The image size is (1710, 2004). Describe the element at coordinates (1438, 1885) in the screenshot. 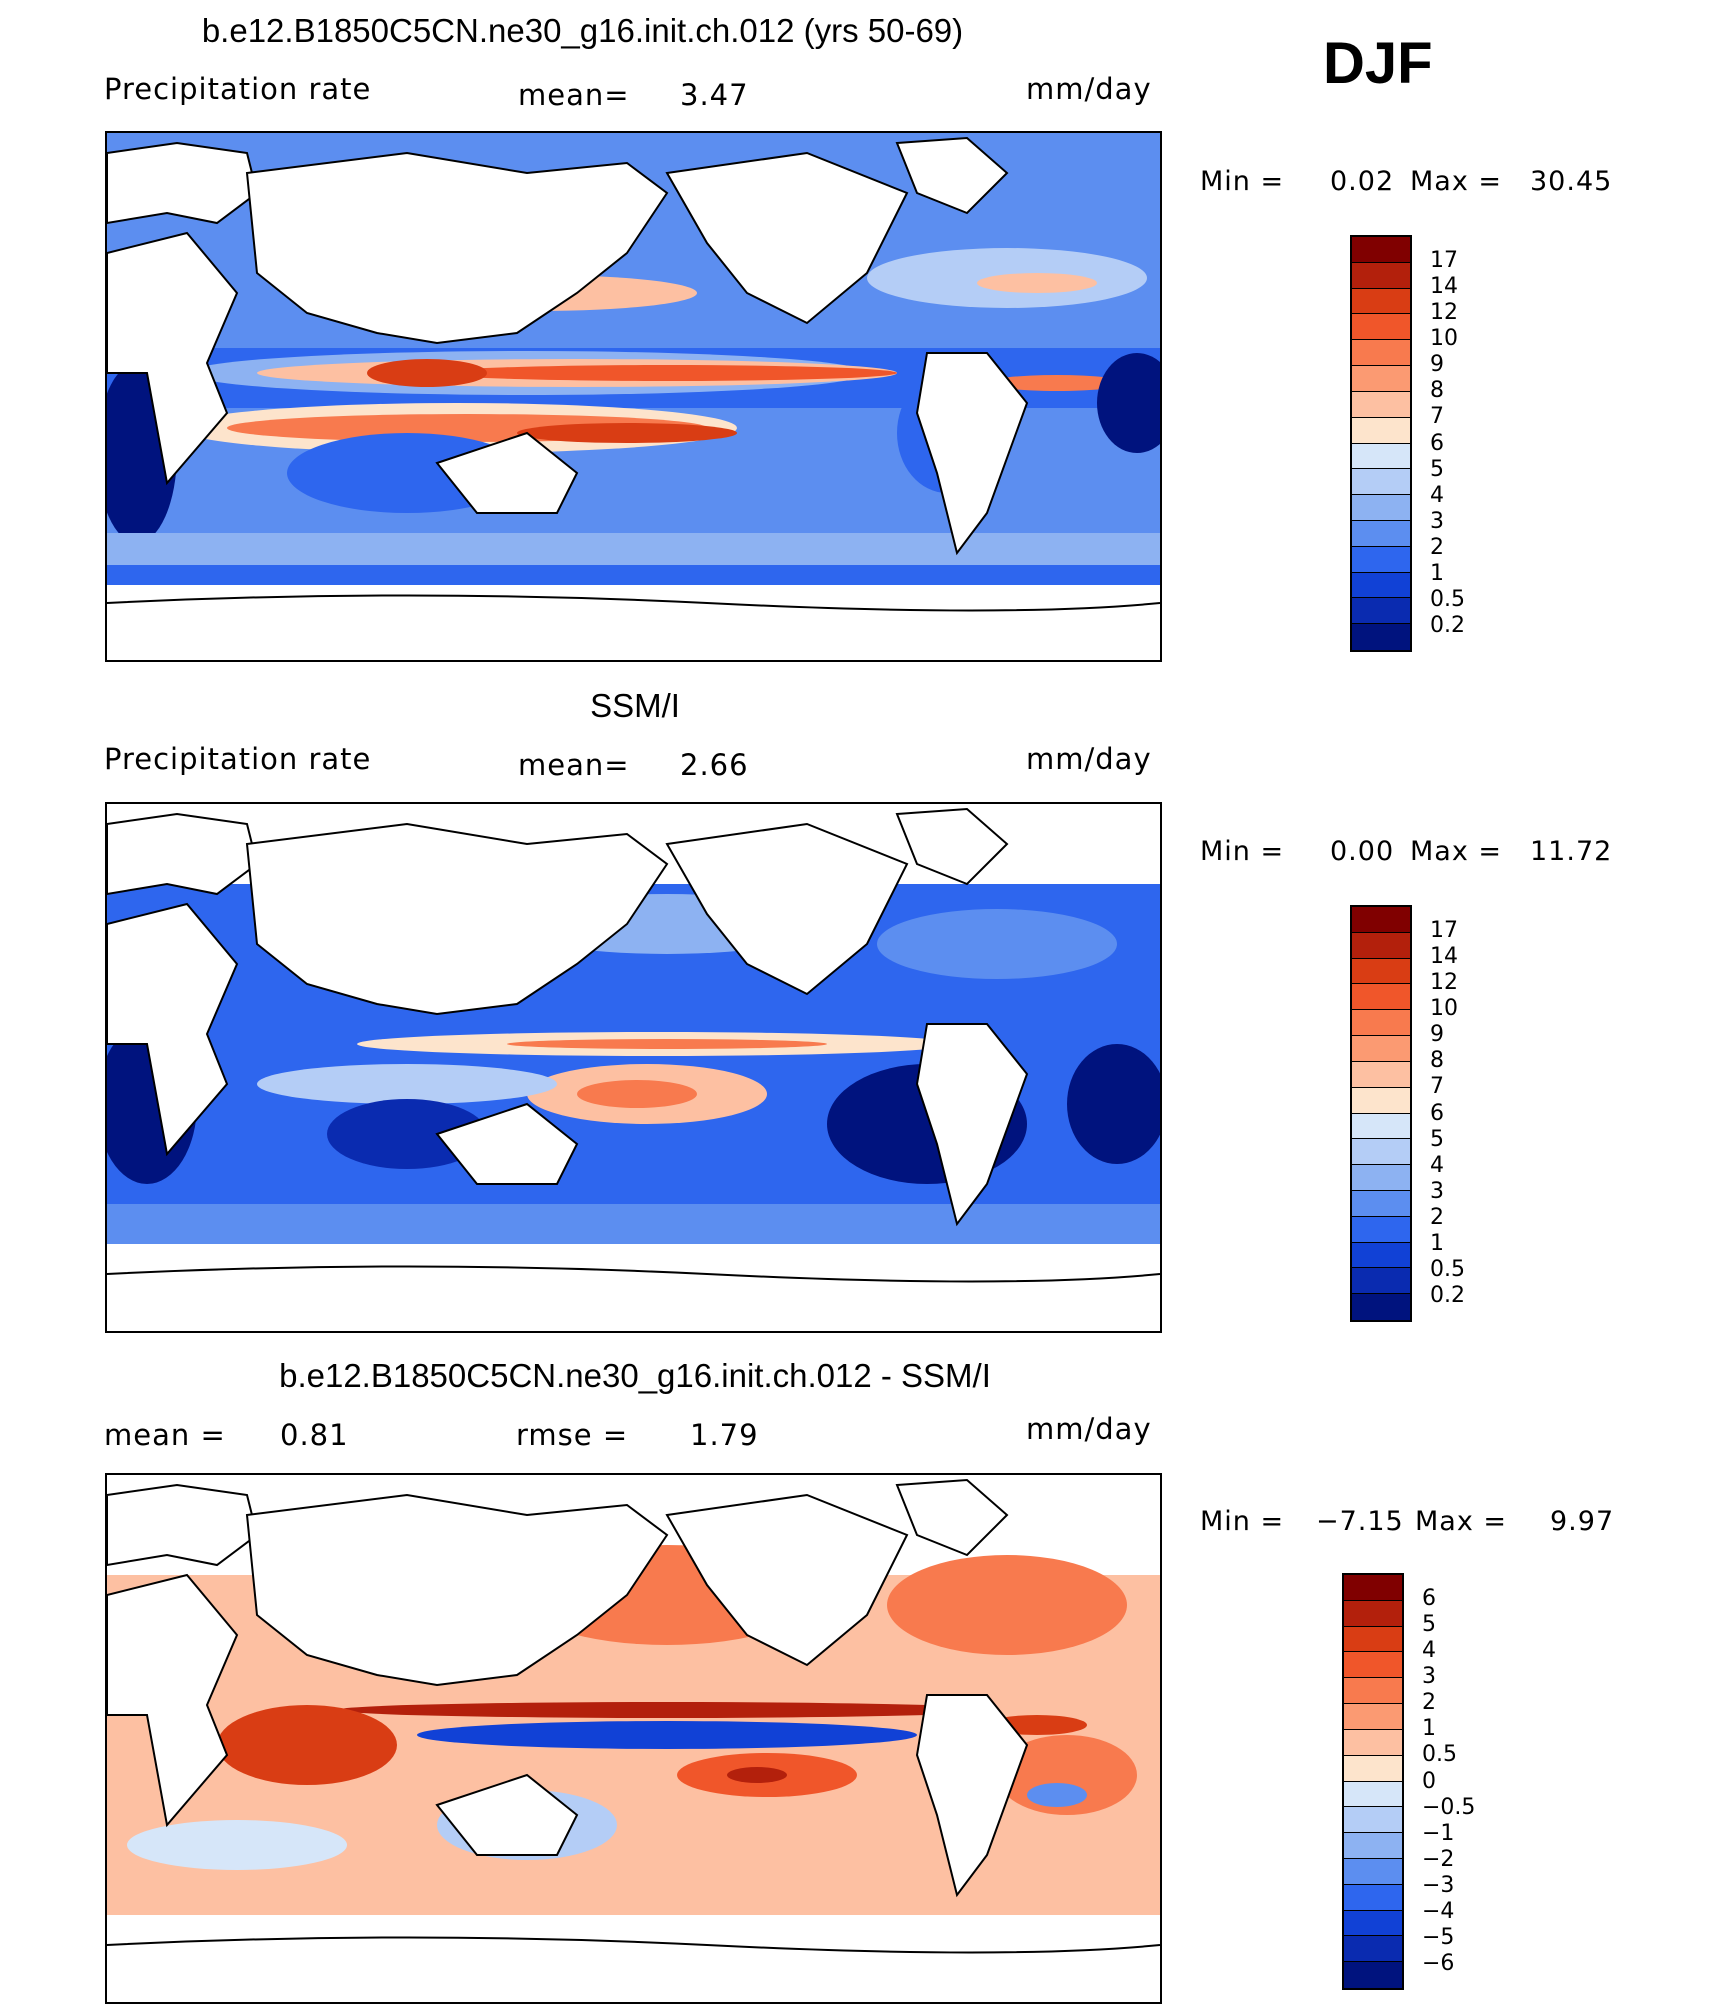

I see `colorbar-tick-label: −3` at that location.